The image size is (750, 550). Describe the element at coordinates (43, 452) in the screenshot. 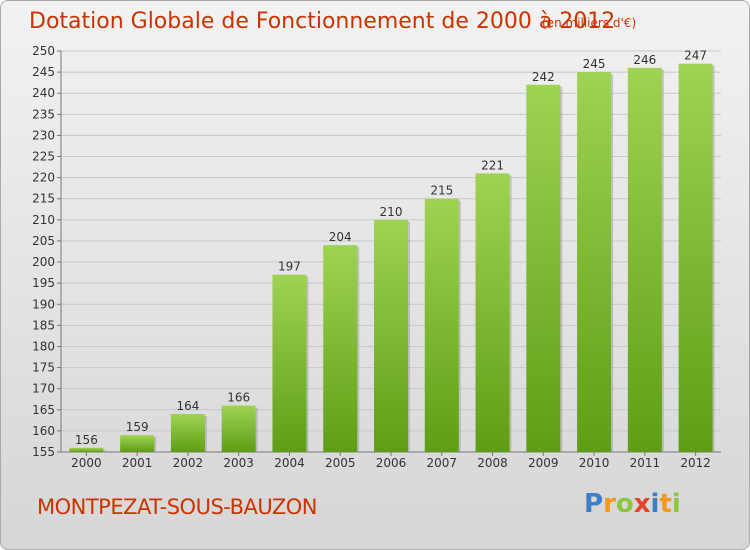

I see `y-tick-label: 155` at that location.